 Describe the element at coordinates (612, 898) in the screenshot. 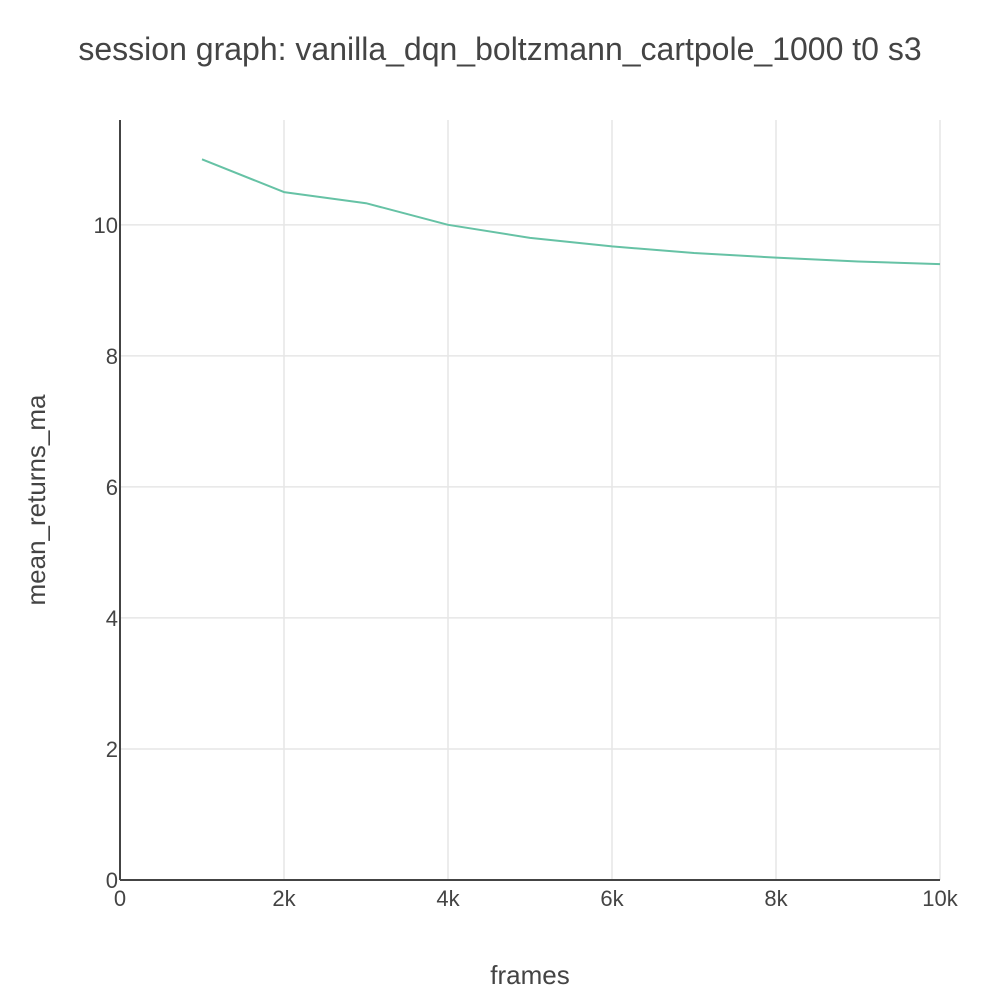

I see `x-tick-label: 6k` at that location.